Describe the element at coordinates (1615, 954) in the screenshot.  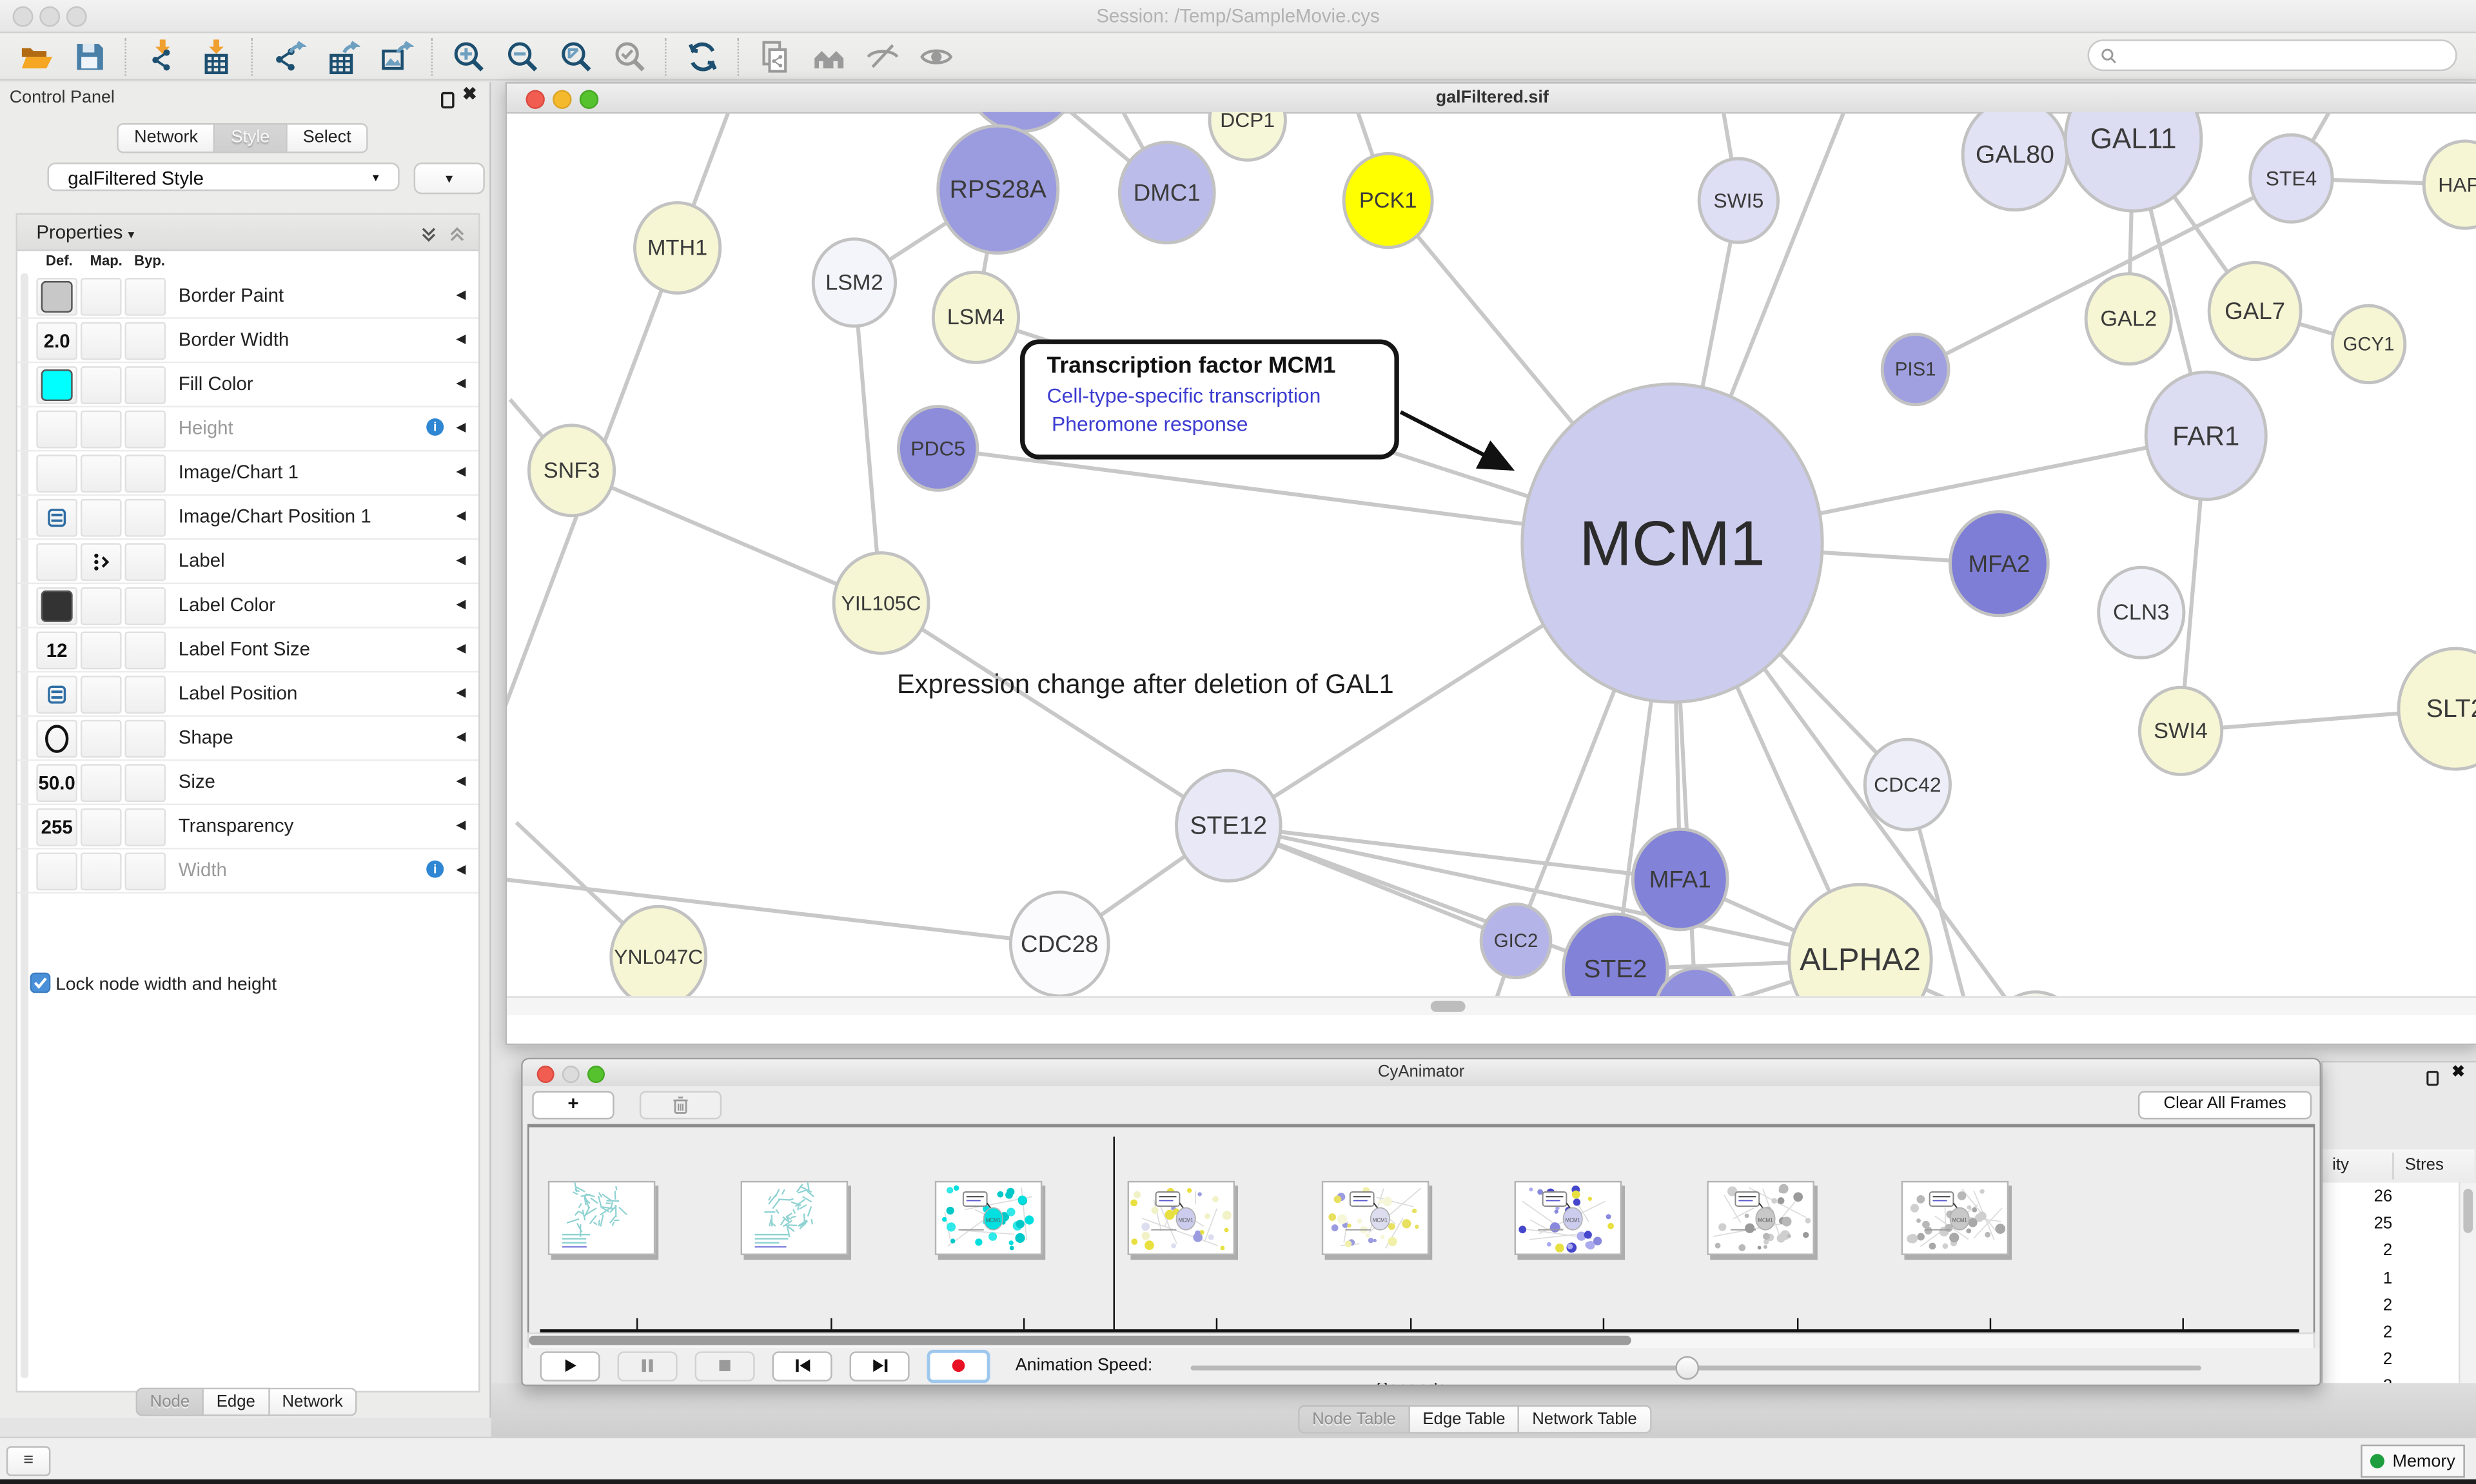
I see `network-node-STE2: STE2` at that location.